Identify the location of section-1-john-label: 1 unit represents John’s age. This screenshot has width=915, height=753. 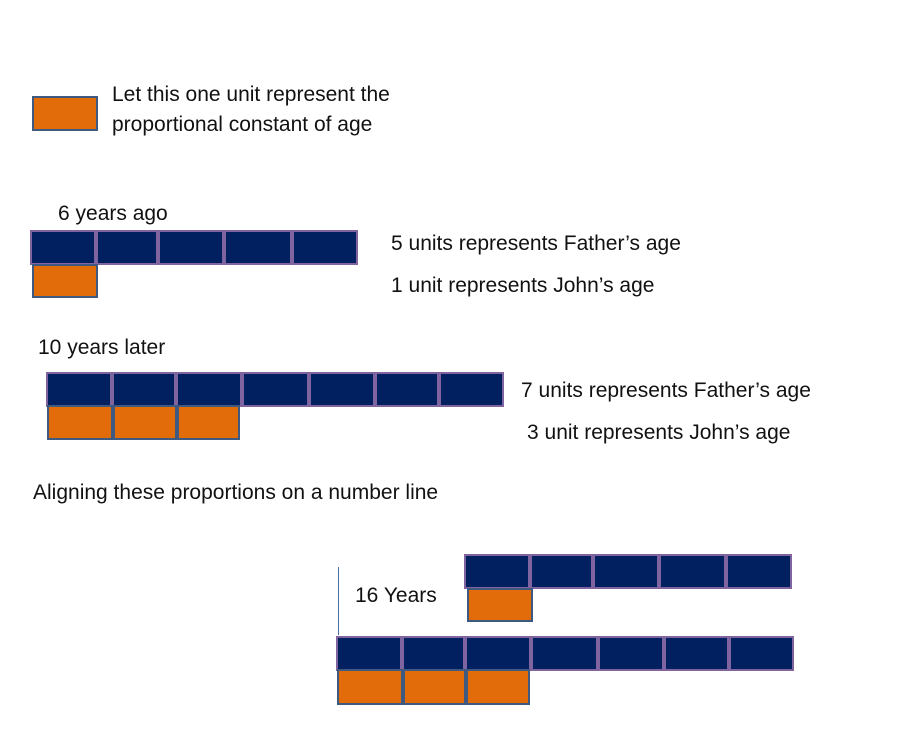
(523, 285).